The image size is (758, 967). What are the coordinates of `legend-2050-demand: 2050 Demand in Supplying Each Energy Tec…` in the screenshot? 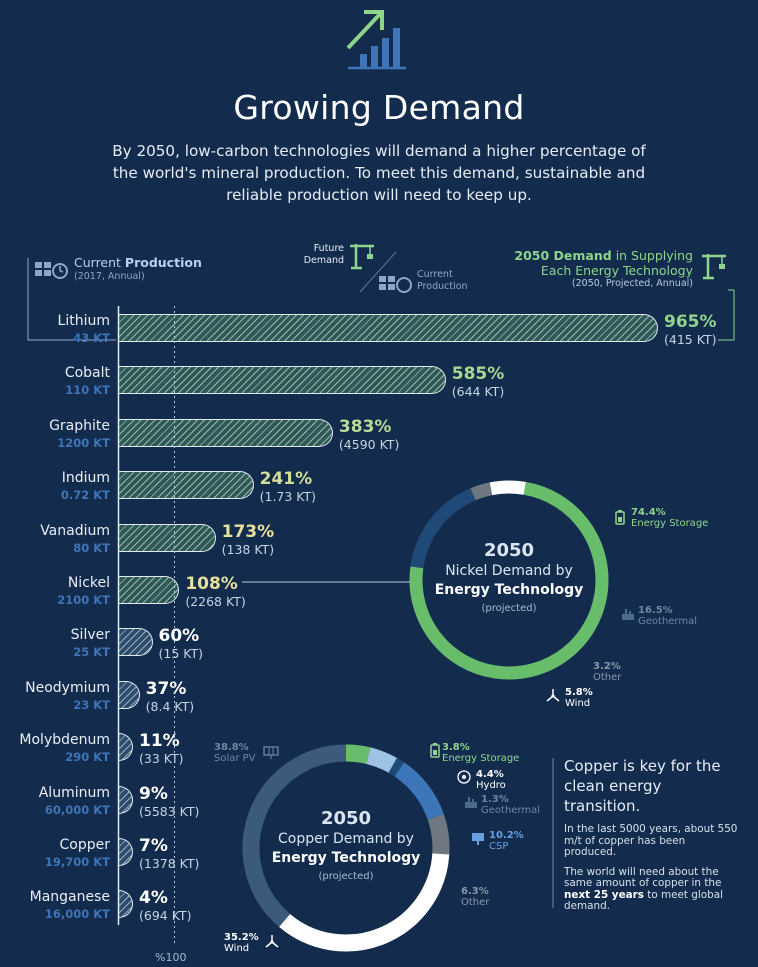 It's located at (603, 268).